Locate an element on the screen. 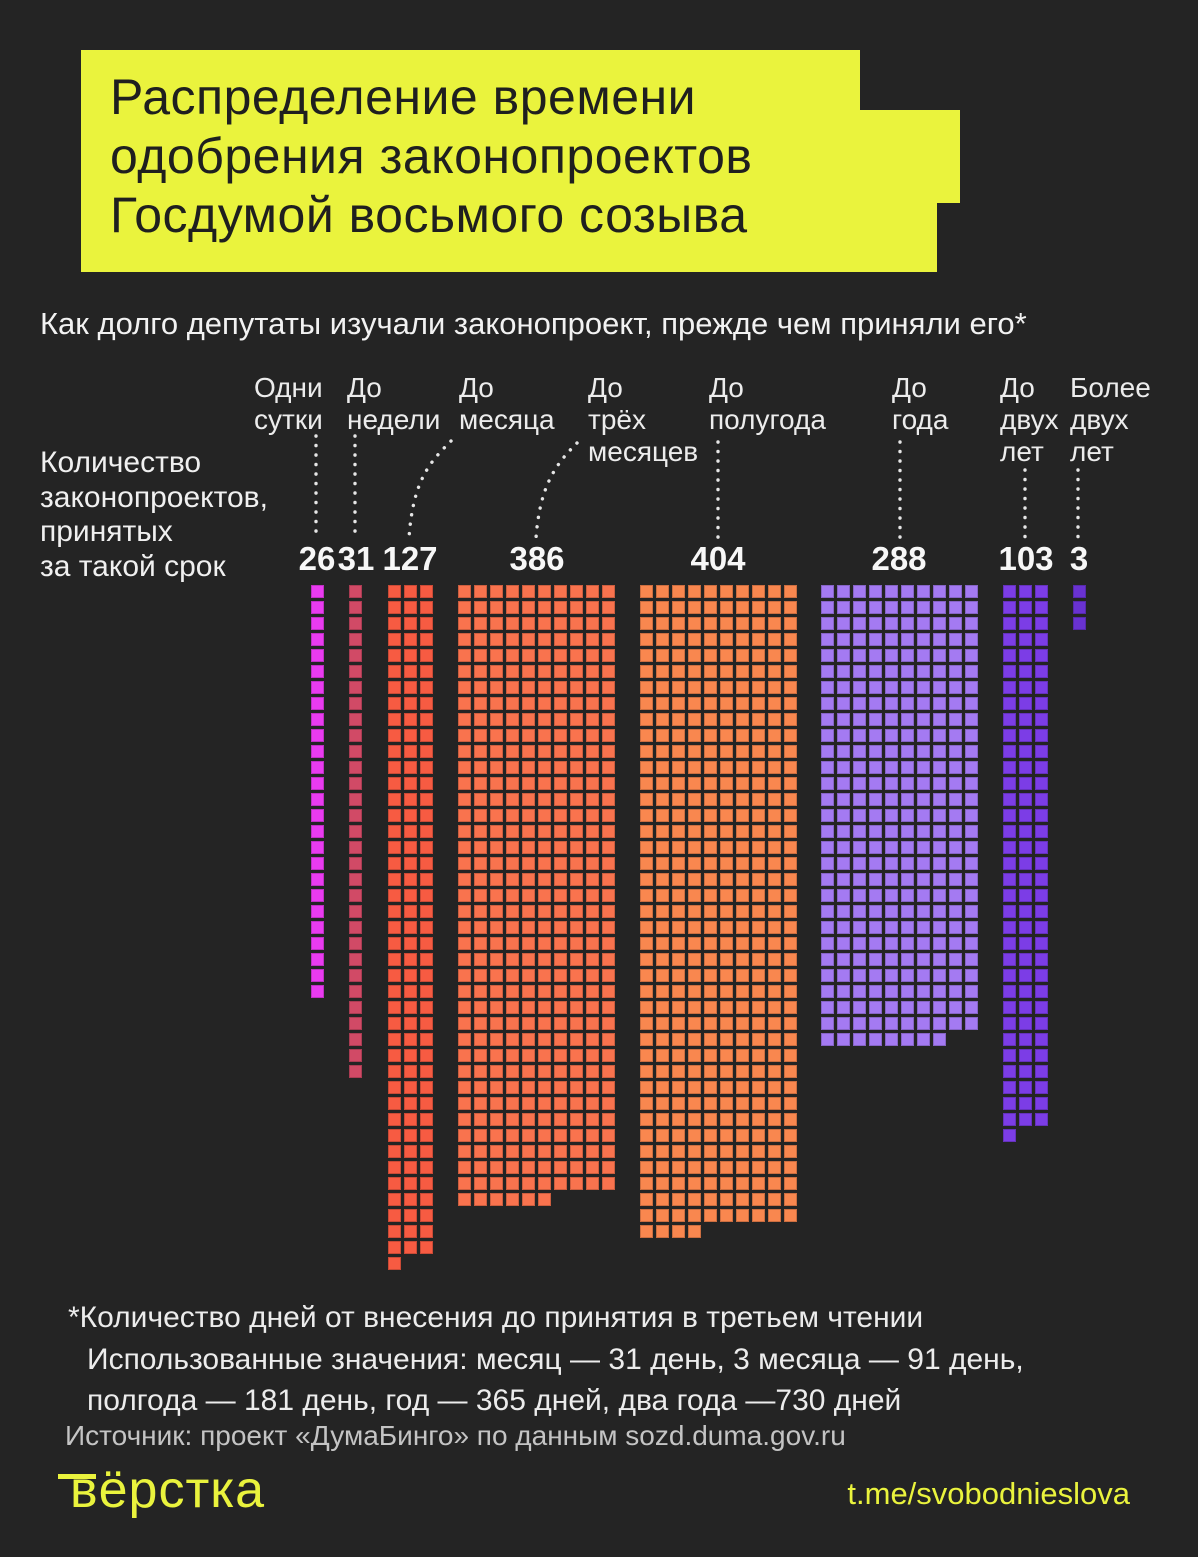 The height and width of the screenshot is (1557, 1198). telegram-link: t.me/svobodnieslova is located at coordinates (988, 1493).